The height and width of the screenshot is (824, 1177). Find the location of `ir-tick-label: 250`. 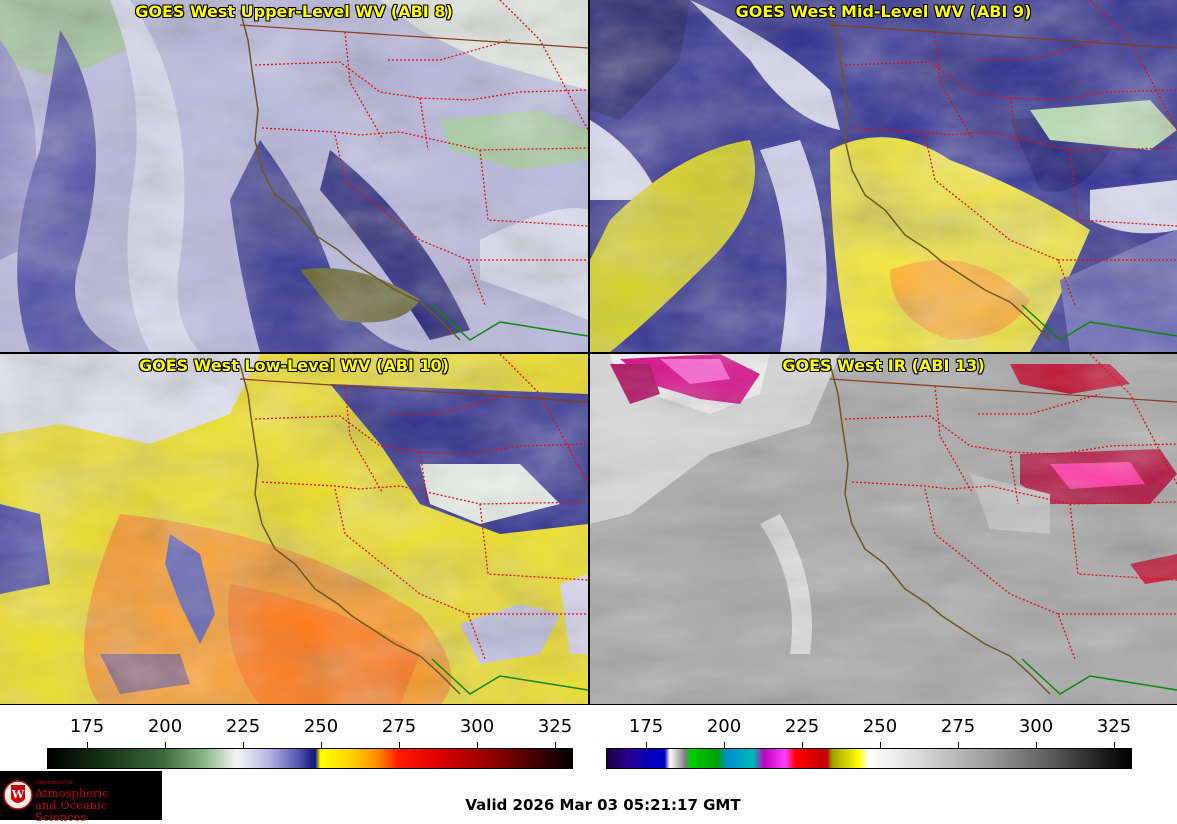

ir-tick-label: 250 is located at coordinates (880, 726).